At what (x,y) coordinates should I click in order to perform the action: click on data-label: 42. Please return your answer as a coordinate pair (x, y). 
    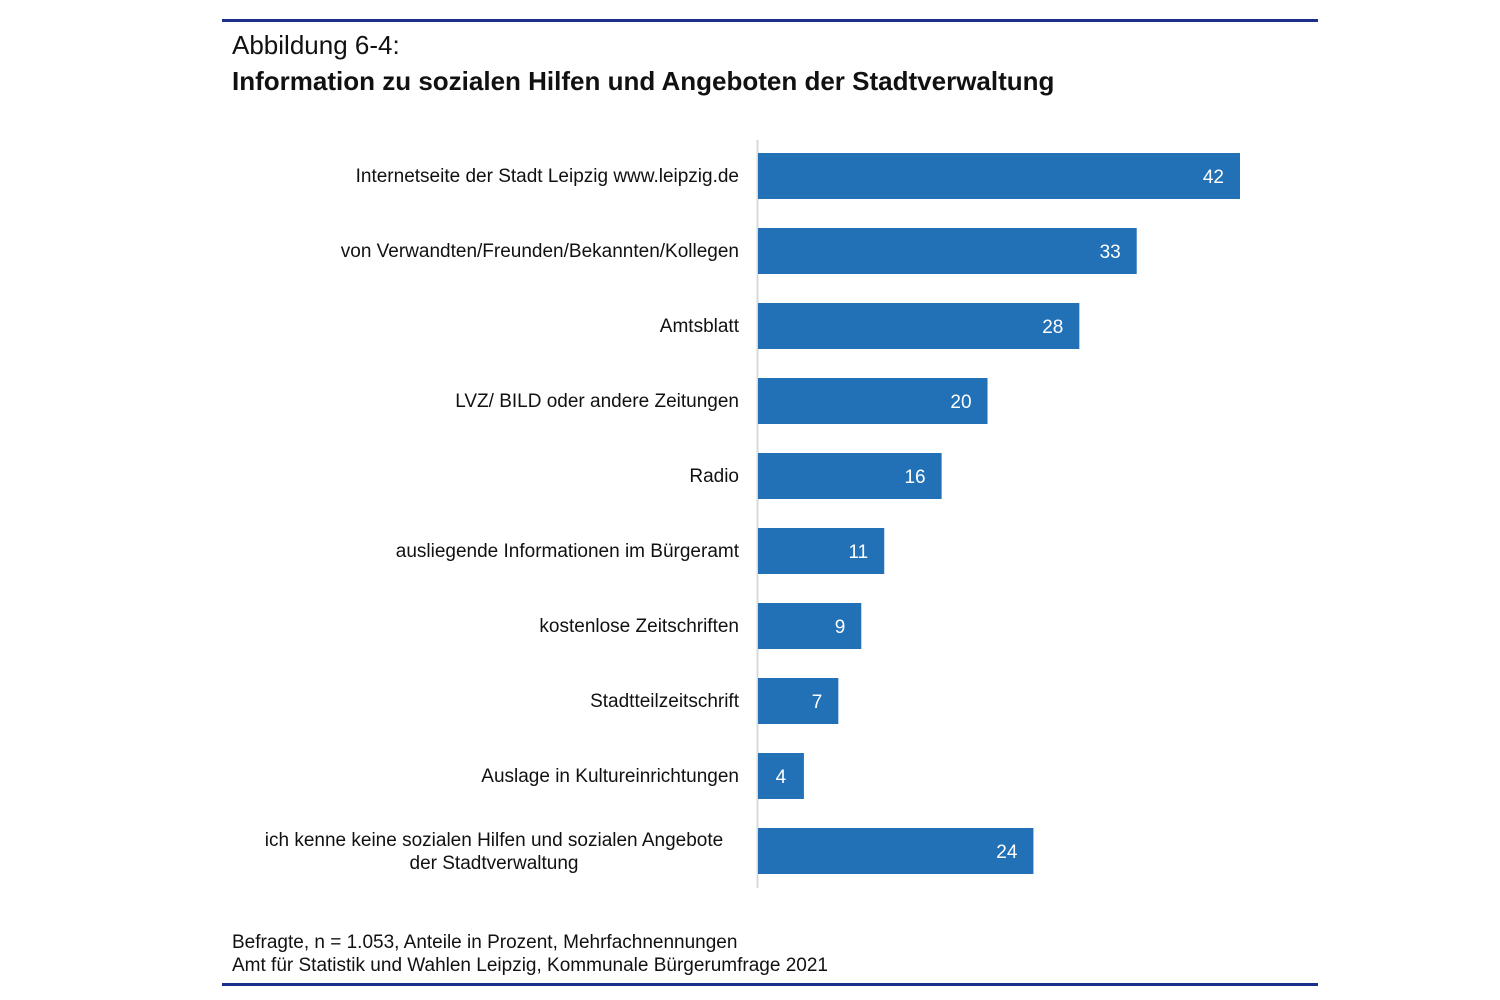
    Looking at the image, I should click on (1213, 177).